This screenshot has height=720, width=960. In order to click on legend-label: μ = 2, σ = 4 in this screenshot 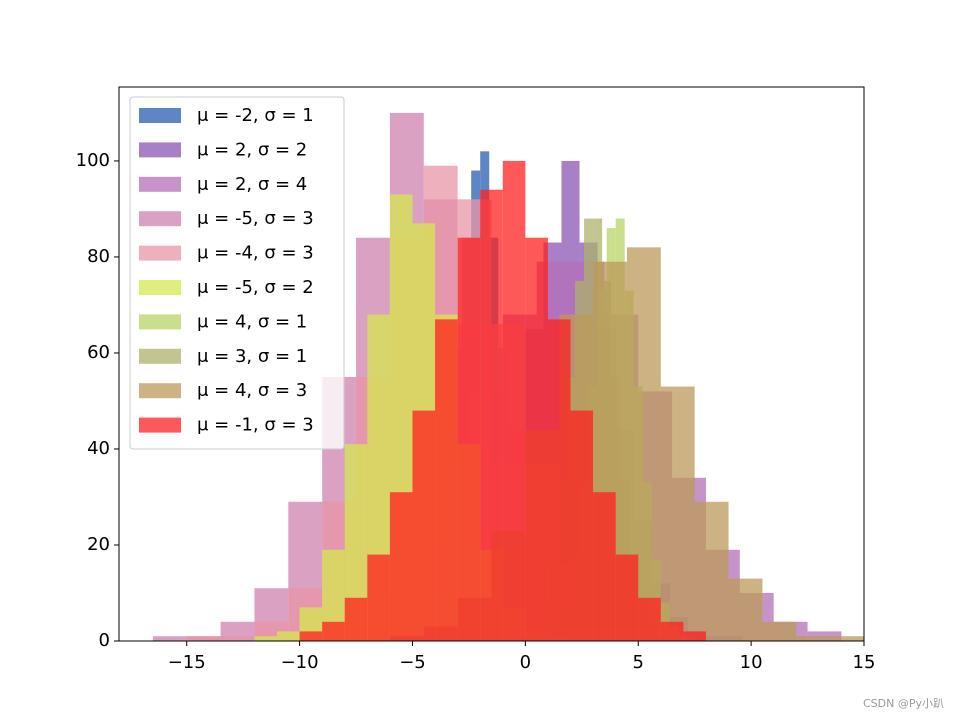, I will do `click(252, 184)`.